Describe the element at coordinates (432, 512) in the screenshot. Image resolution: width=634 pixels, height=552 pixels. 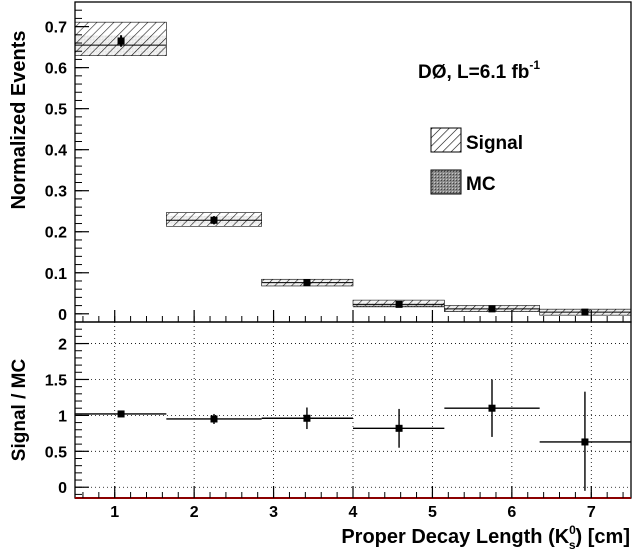
I see `x-tick-label: 5` at that location.